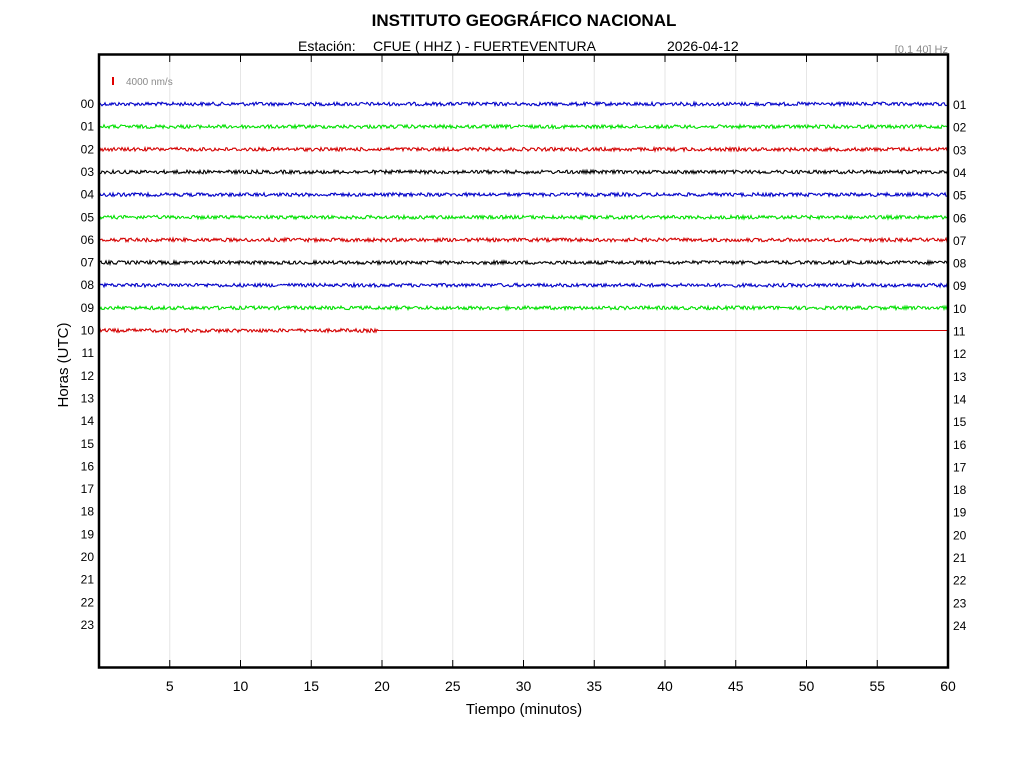 The width and height of the screenshot is (1024, 768). I want to click on hour-label-left: 12, so click(88, 376).